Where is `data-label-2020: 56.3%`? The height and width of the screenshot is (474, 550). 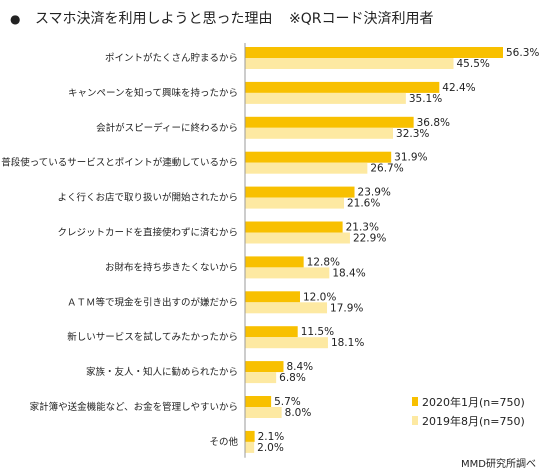
data-label-2020: 56.3% is located at coordinates (522, 53).